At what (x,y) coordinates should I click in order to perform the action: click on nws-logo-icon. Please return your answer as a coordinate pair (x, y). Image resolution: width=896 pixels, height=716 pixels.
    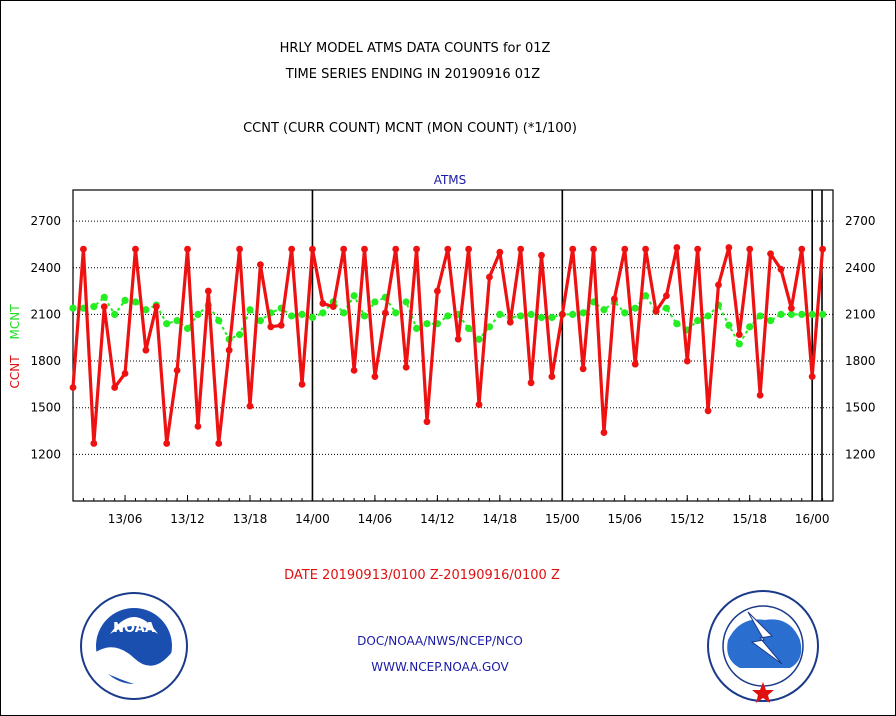
    Looking at the image, I should click on (763, 646).